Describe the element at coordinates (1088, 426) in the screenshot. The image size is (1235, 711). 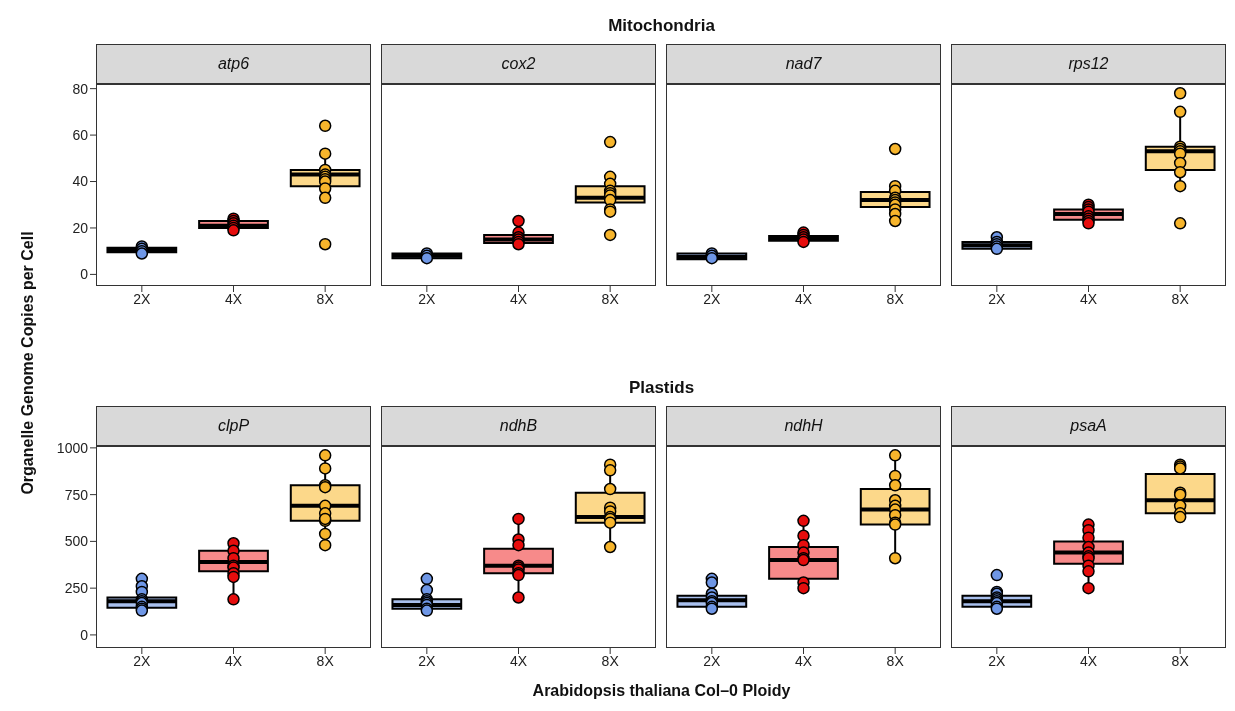
I see `chart-title: psaA` at that location.